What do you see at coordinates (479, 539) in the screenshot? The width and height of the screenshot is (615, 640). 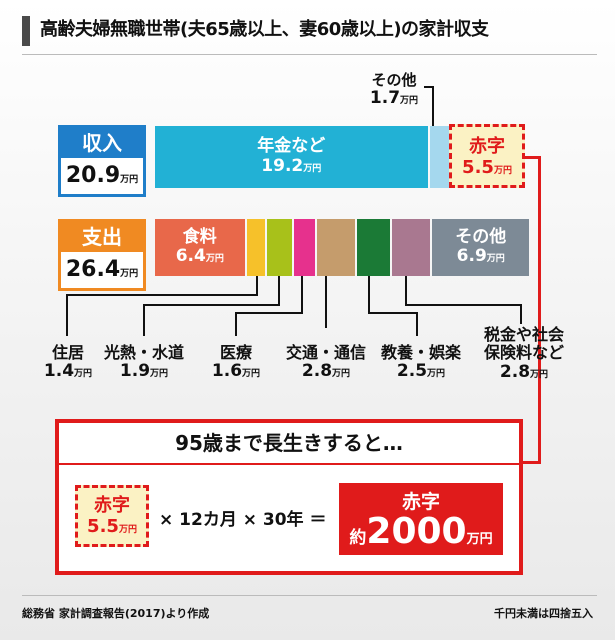 I see `projection-result-unit: 万円` at bounding box center [479, 539].